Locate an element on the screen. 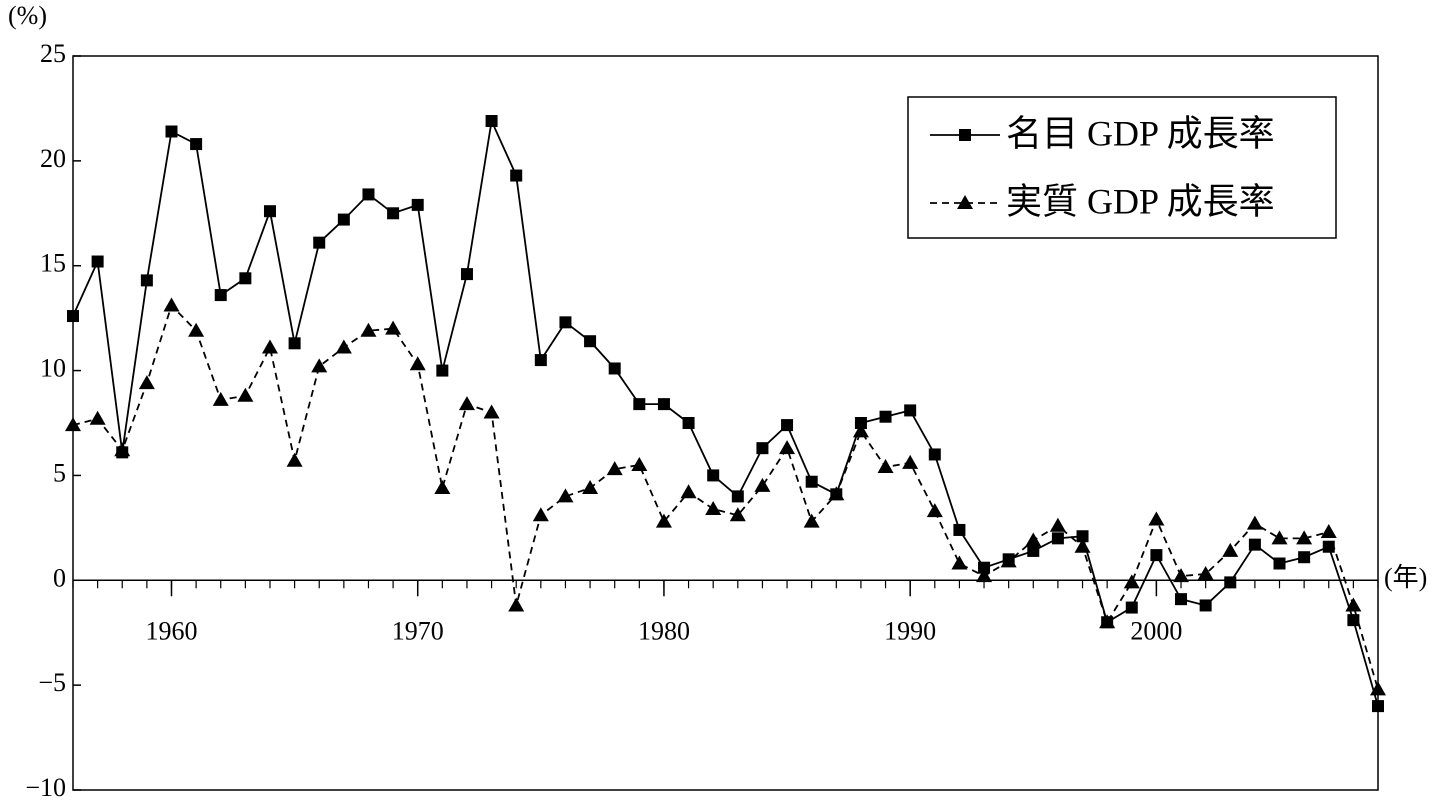  x-tick-label: 1960 is located at coordinates (171, 630).